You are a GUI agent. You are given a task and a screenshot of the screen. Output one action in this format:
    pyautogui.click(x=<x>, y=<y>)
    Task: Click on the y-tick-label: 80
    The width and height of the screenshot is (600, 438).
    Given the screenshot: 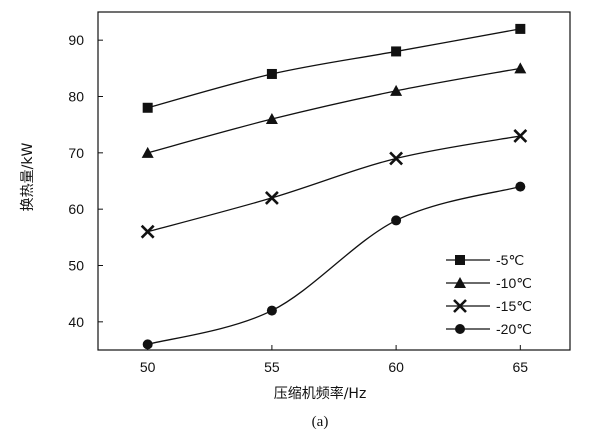 What is the action you would take?
    pyautogui.click(x=76, y=97)
    